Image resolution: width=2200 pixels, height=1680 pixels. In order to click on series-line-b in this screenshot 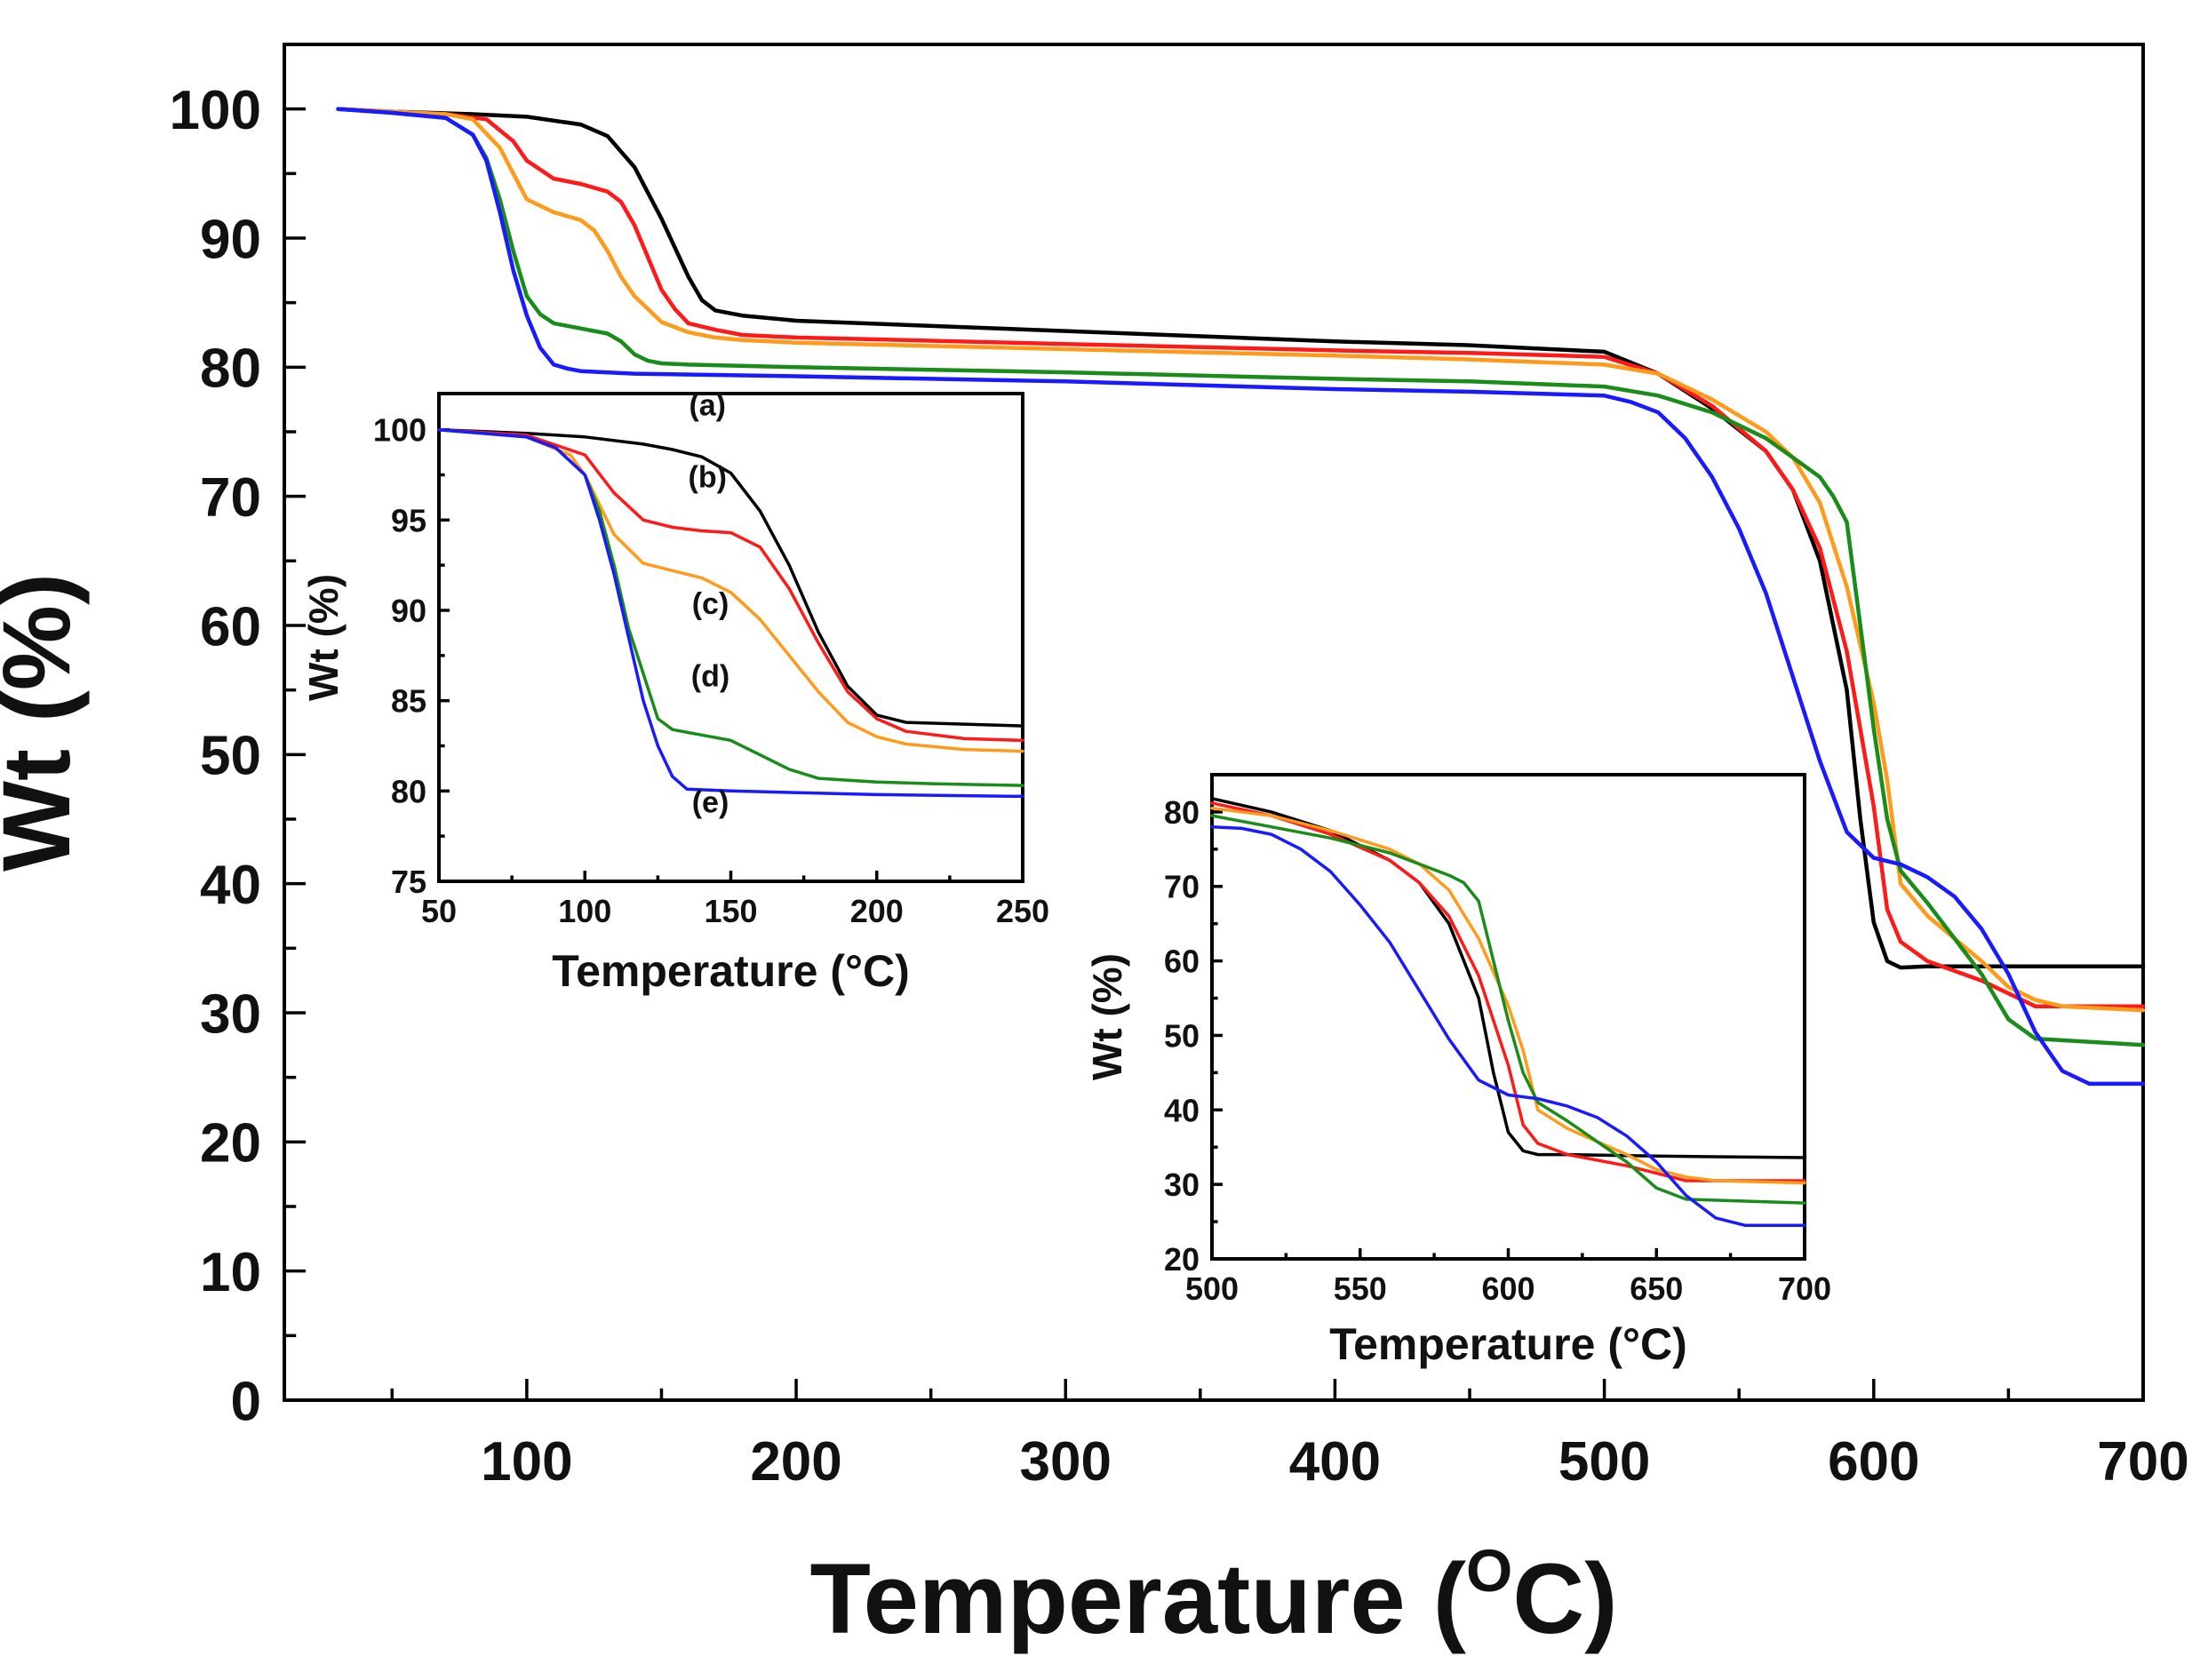, I will do `click(730, 585)`.